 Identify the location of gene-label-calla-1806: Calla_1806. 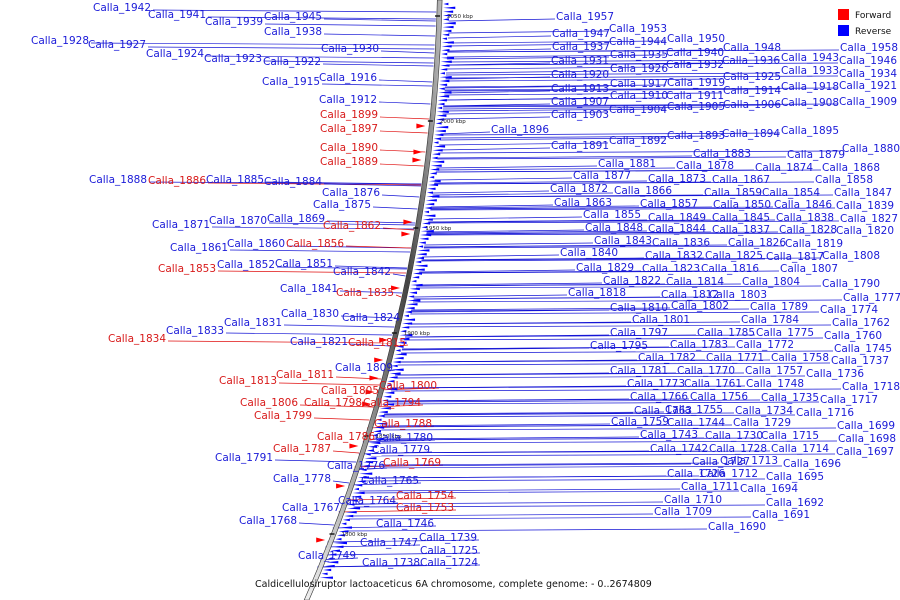
(269, 403).